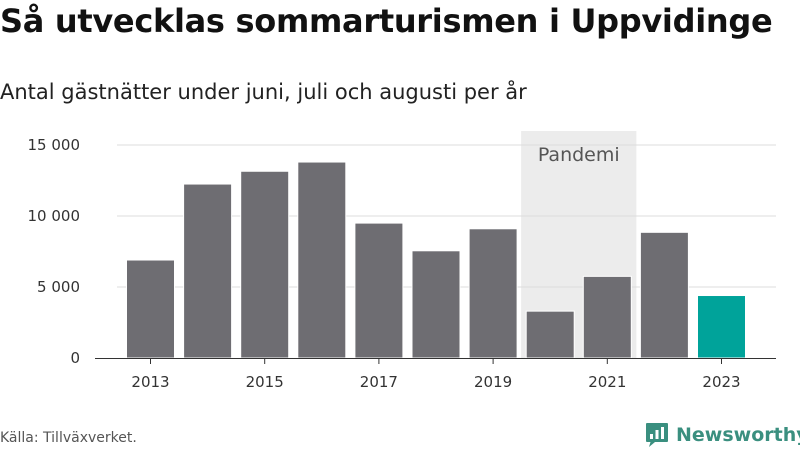 The height and width of the screenshot is (450, 800). I want to click on bar-2023, so click(721, 327).